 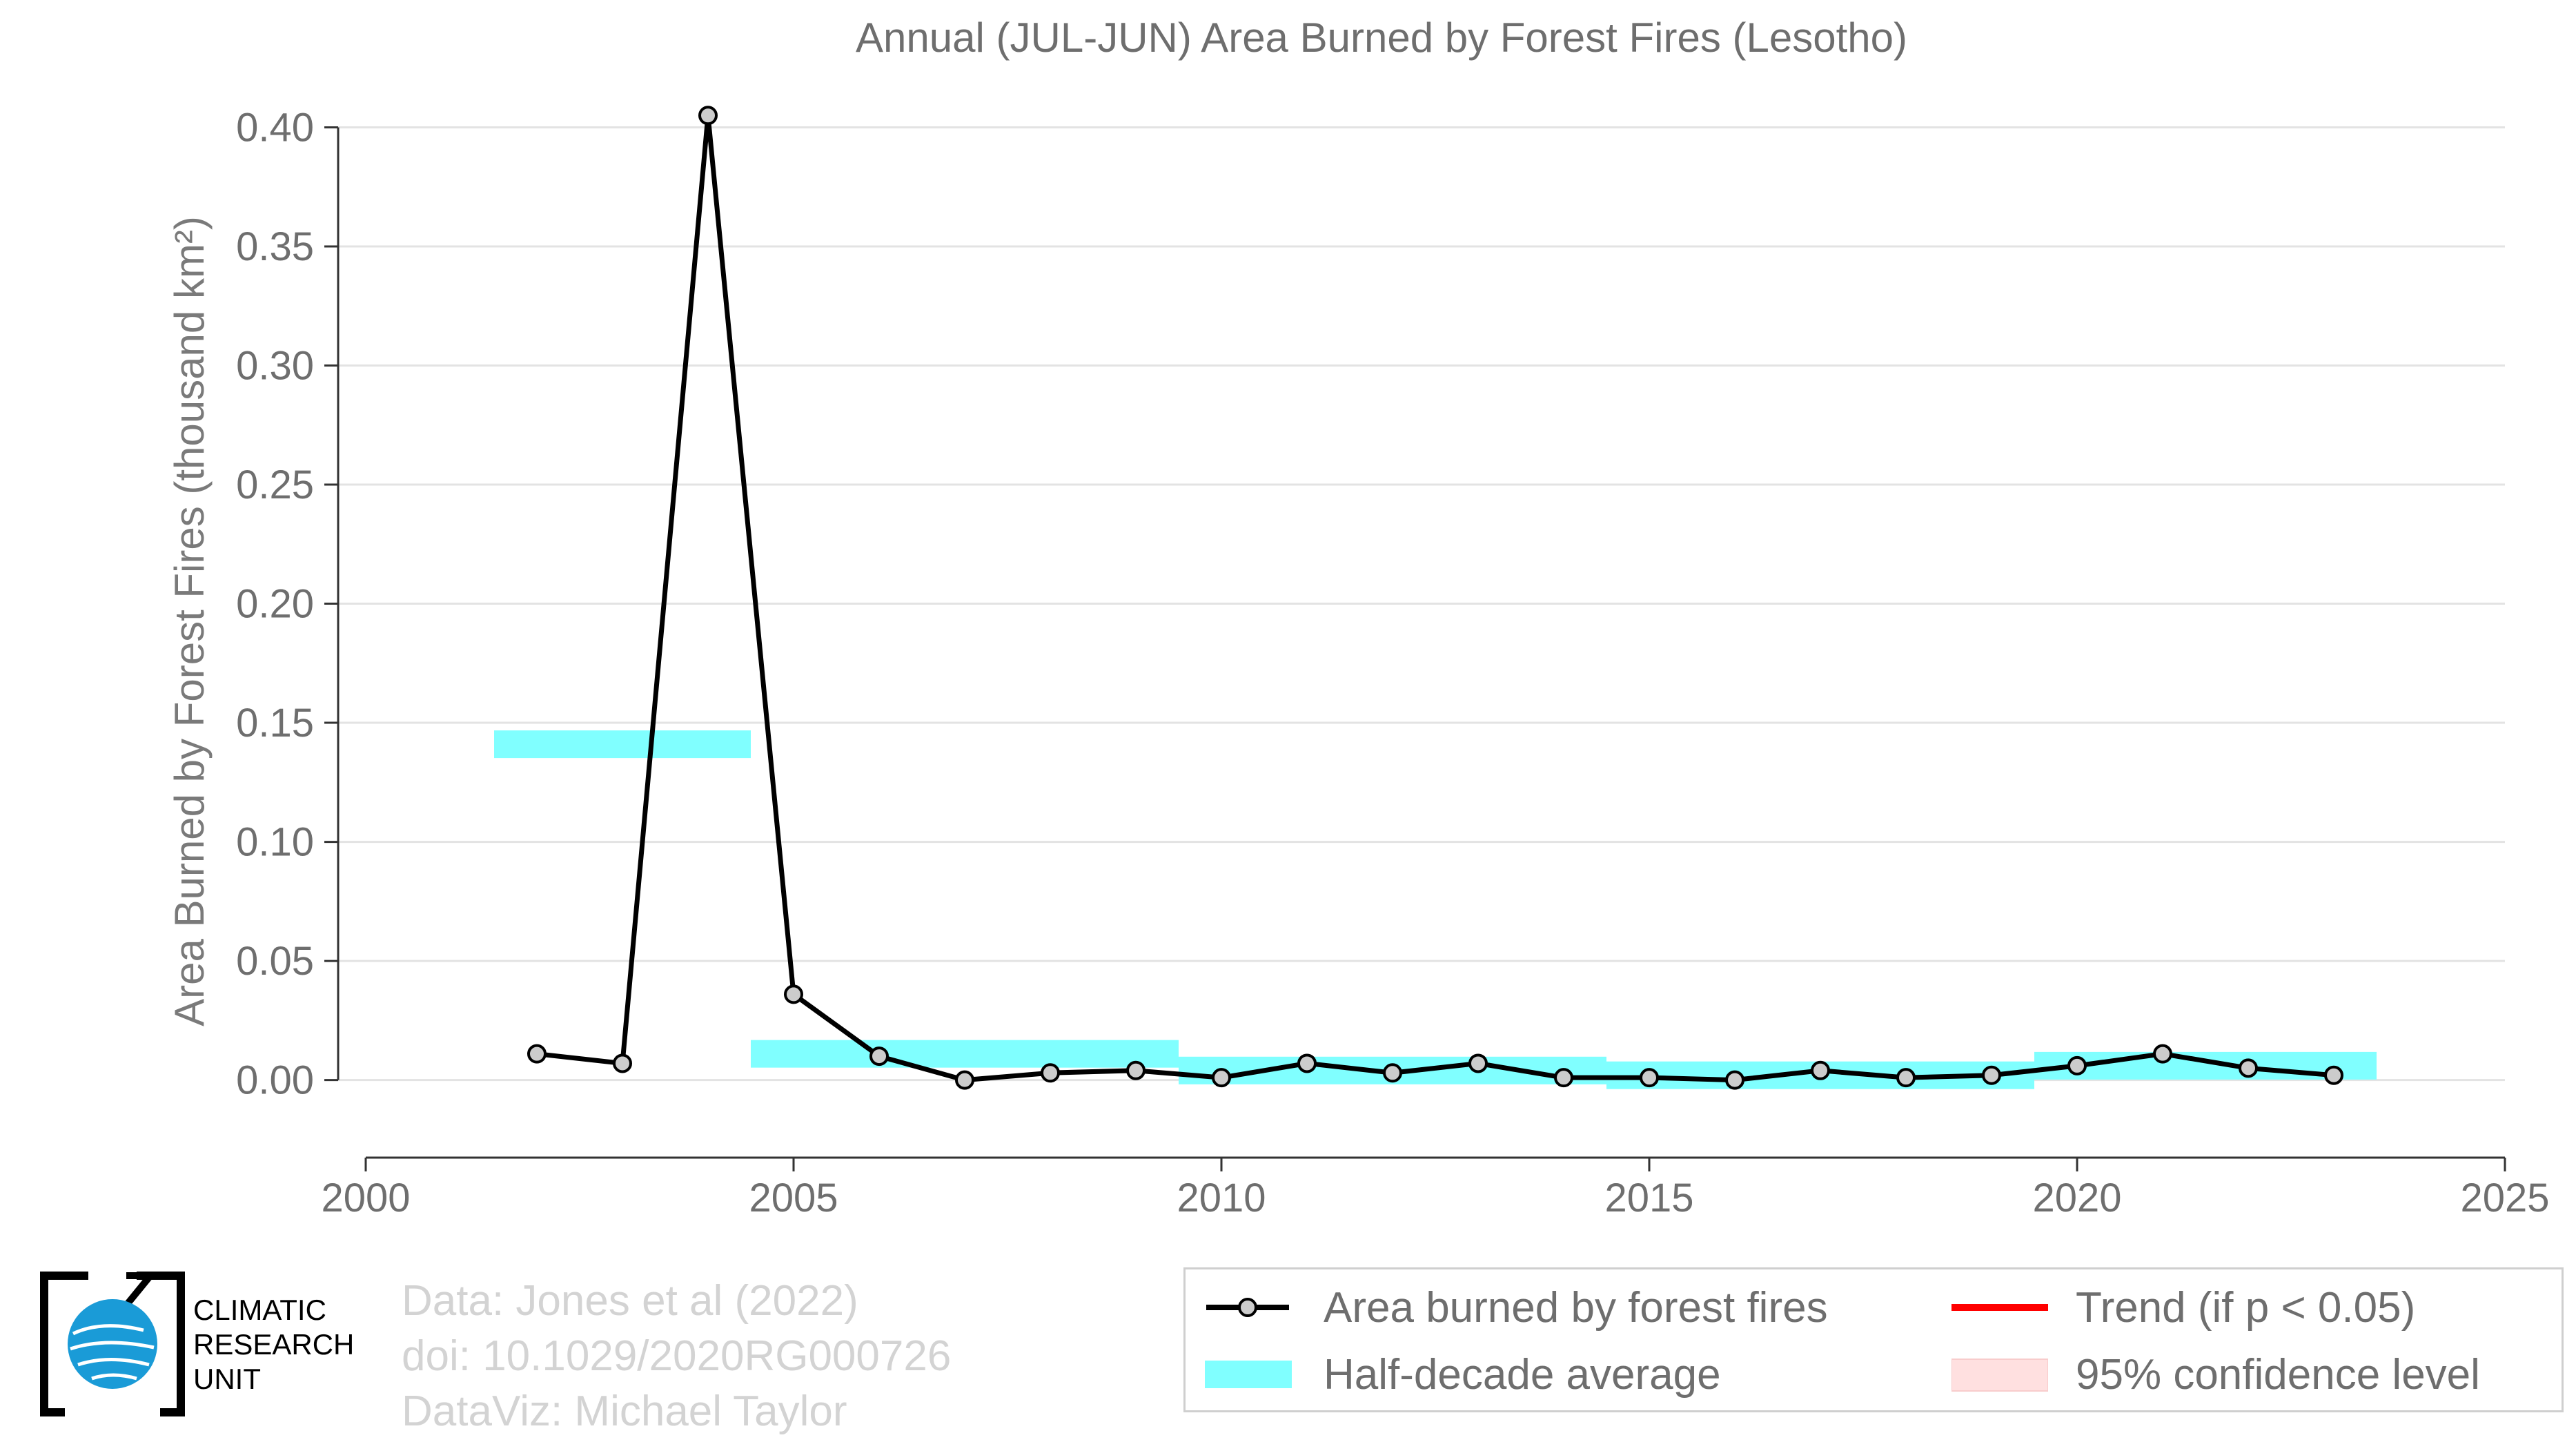 I want to click on y-tick-label: 0.30, so click(x=275, y=366).